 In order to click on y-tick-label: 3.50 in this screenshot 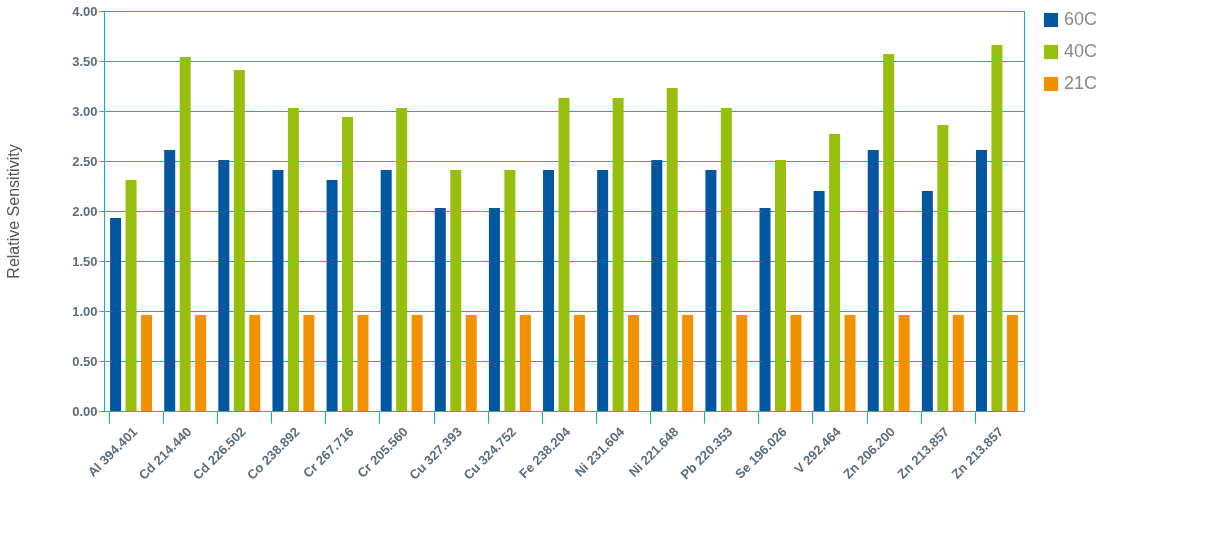, I will do `click(85, 61)`.